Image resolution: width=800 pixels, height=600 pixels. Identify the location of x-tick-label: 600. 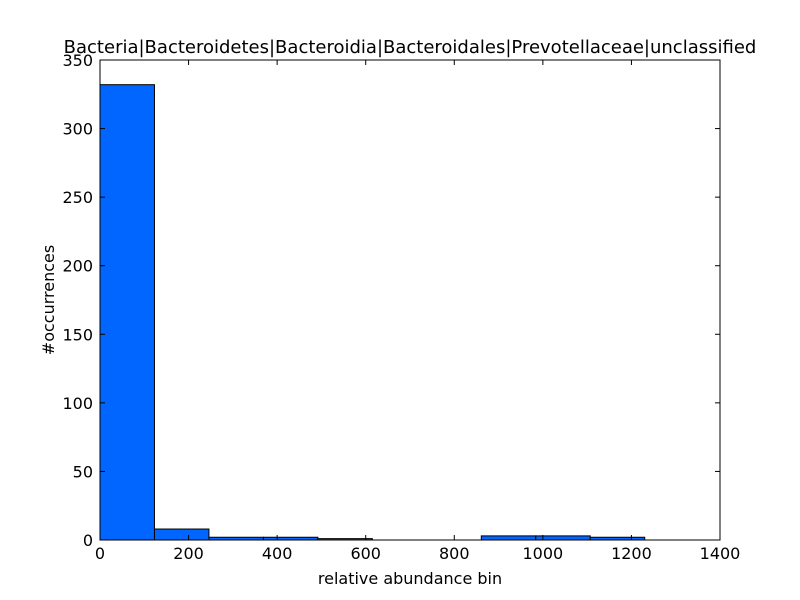
(365, 553).